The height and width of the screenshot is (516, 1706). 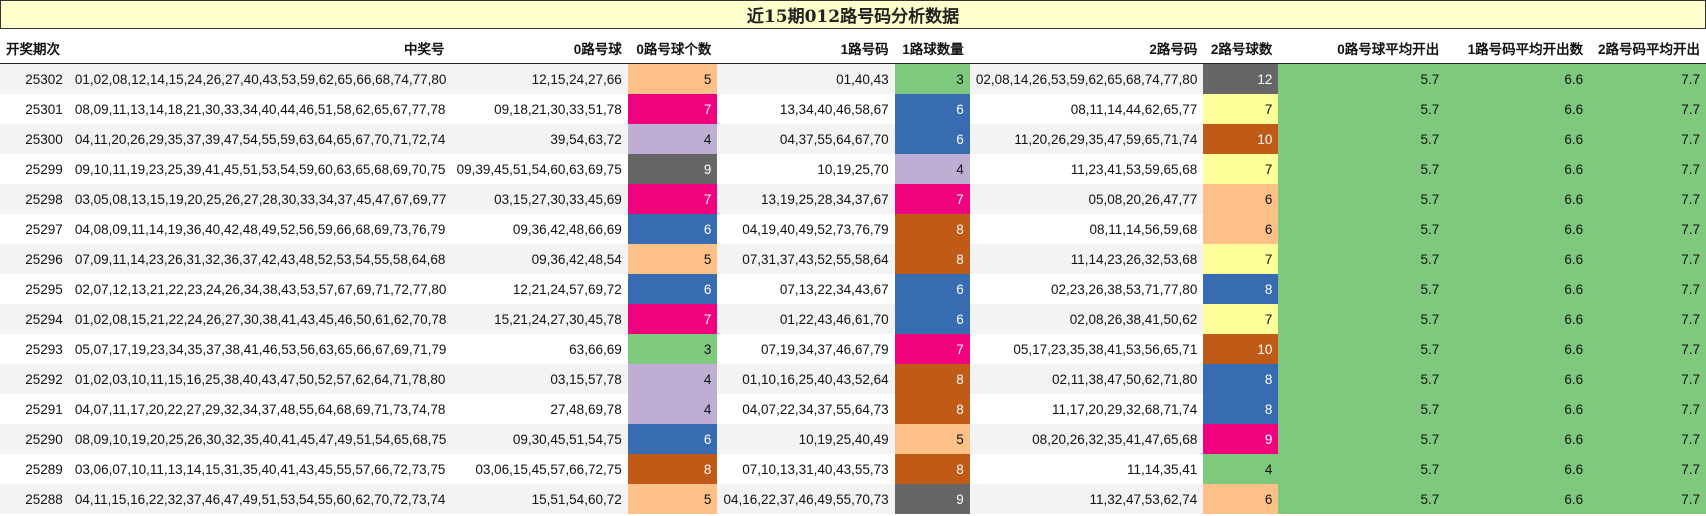 I want to click on period-cell: 25295, so click(x=34, y=289).